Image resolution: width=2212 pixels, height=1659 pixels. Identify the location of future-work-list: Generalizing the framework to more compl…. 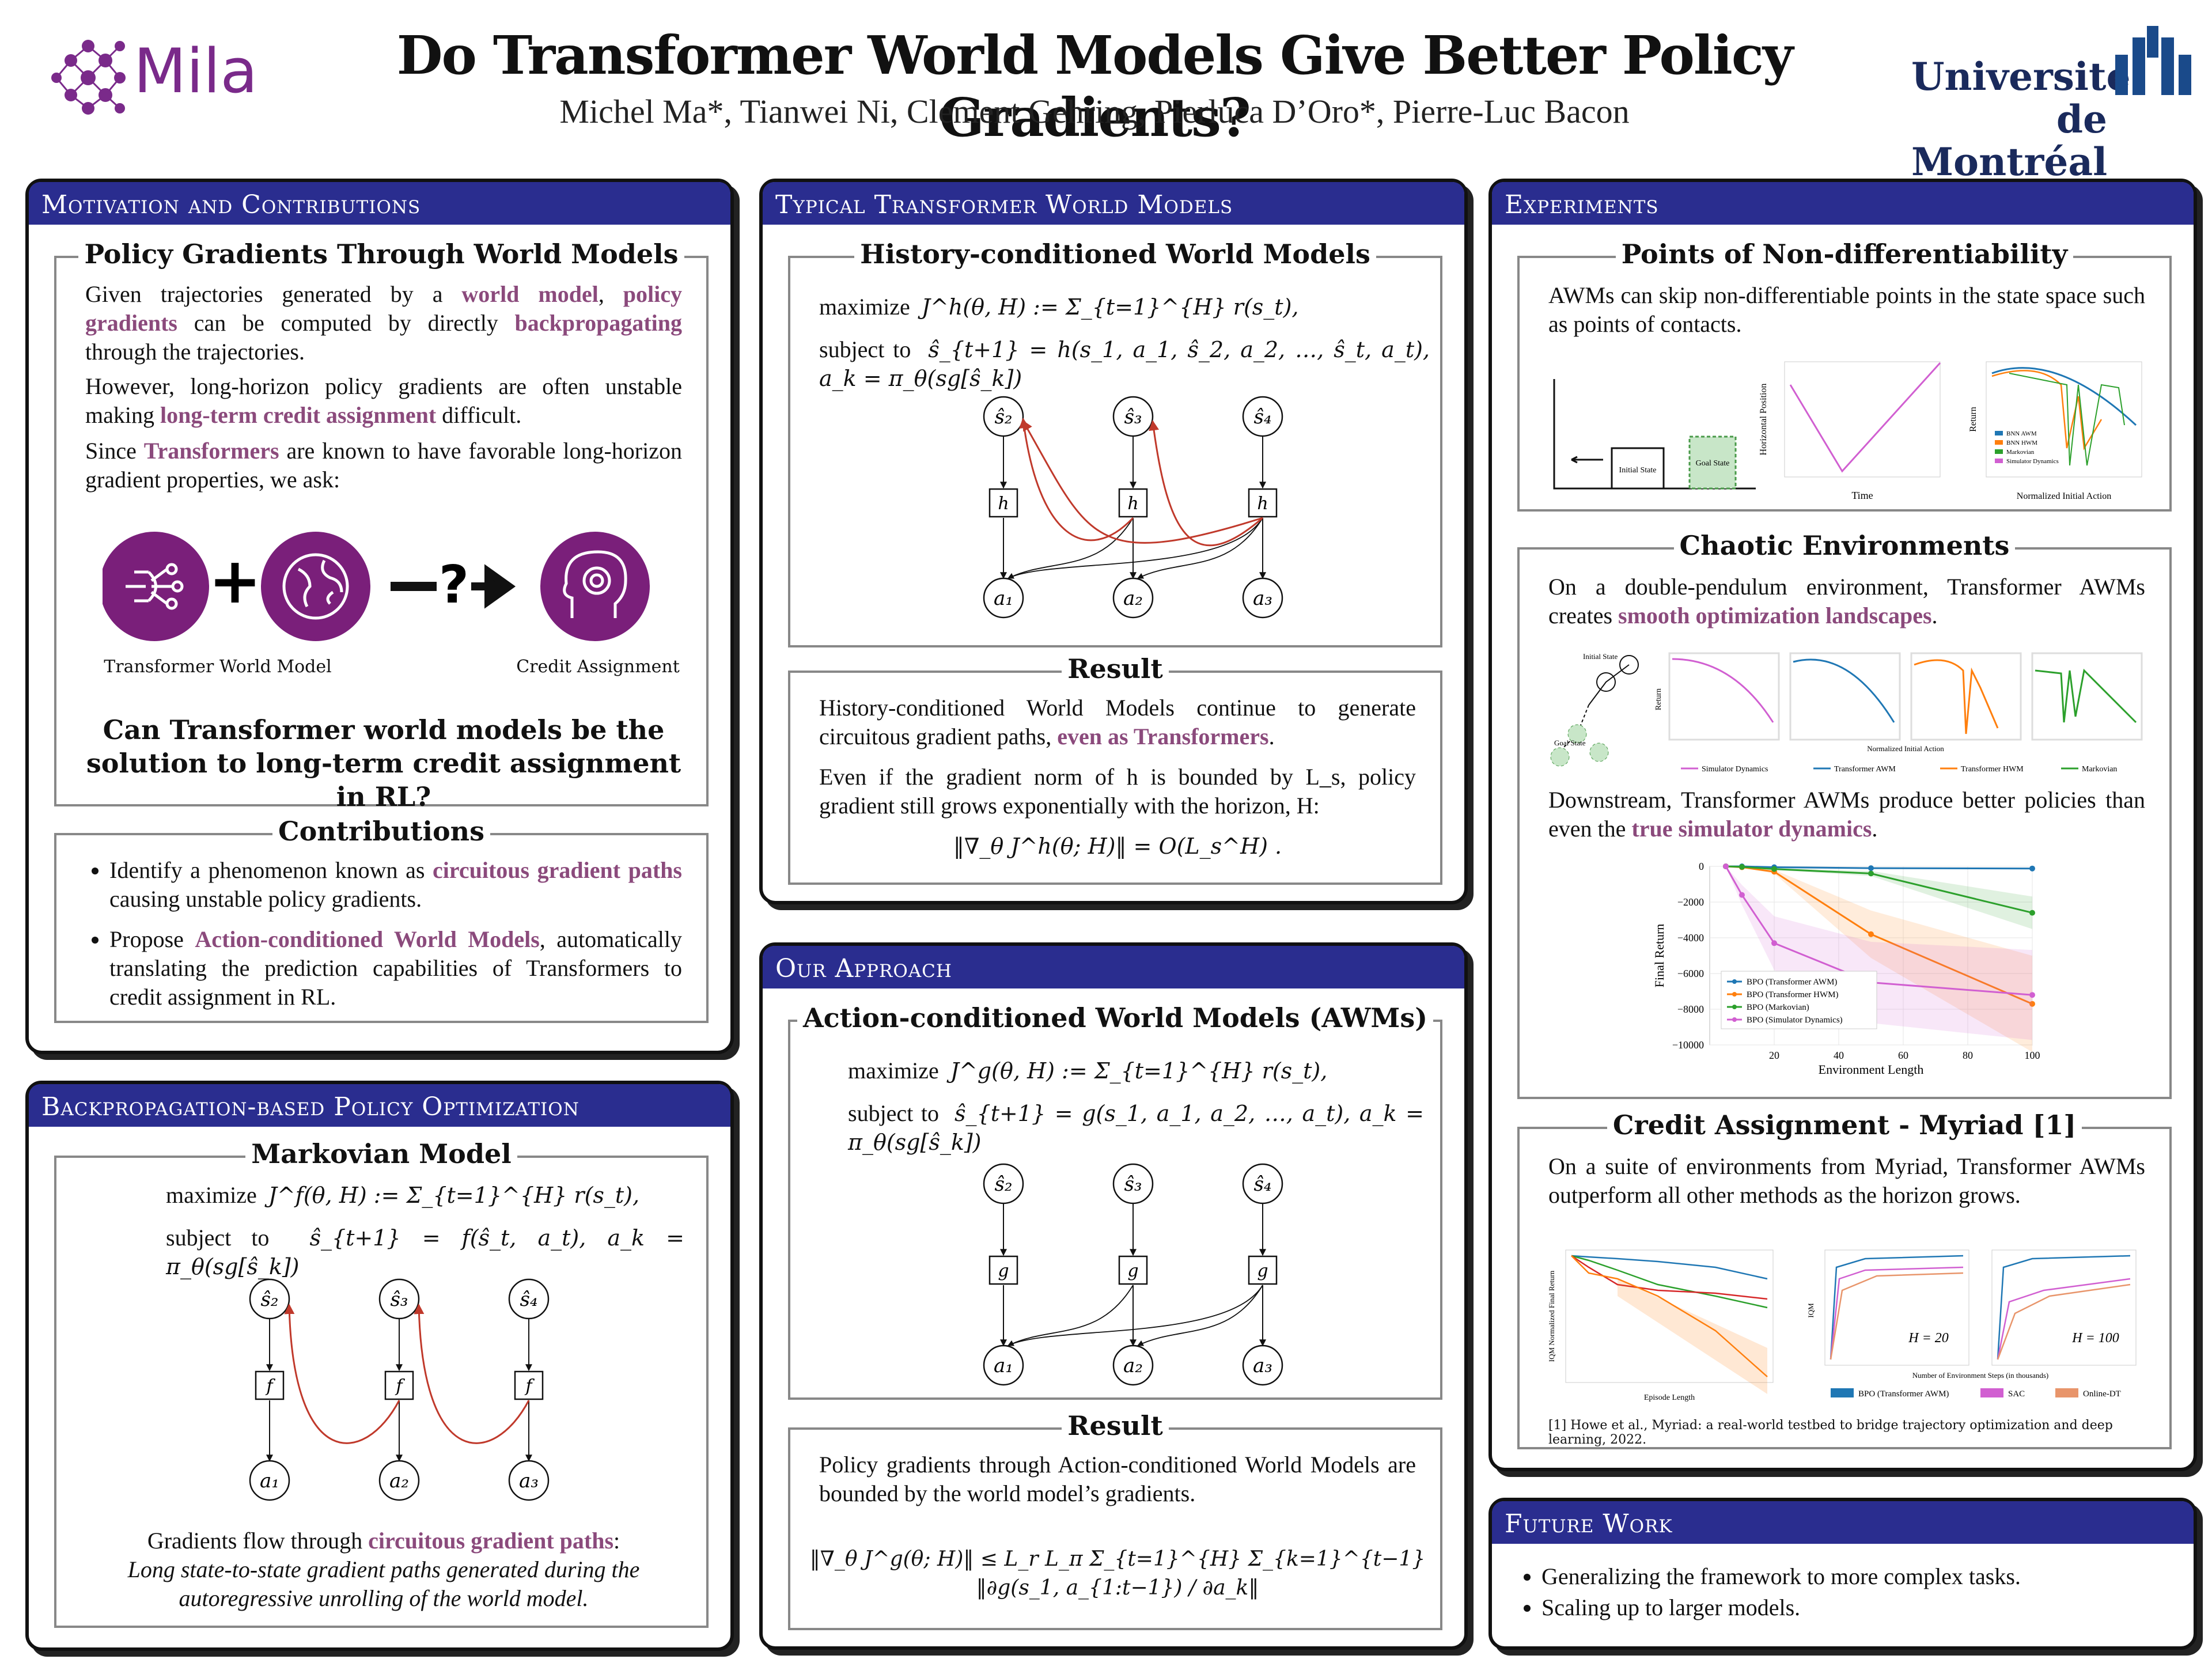
(1839, 1598).